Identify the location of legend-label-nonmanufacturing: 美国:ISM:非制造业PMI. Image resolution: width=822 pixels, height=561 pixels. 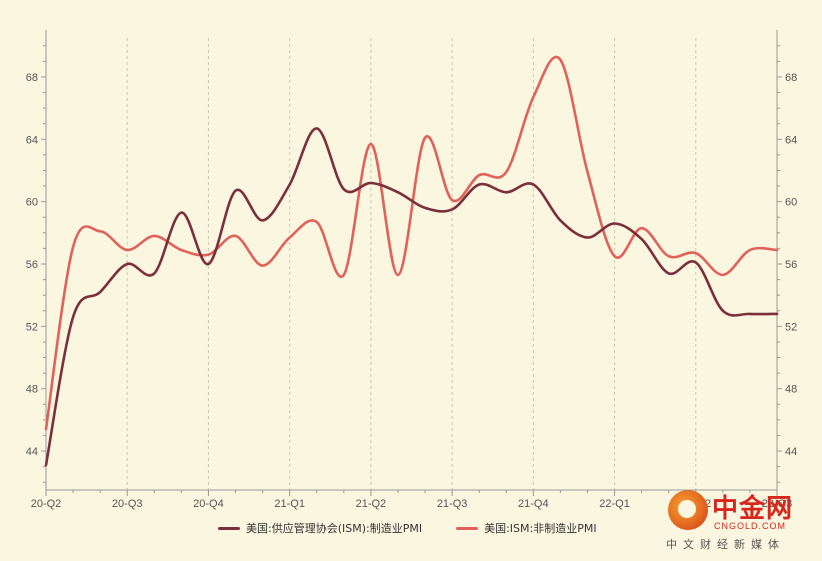
(540, 528).